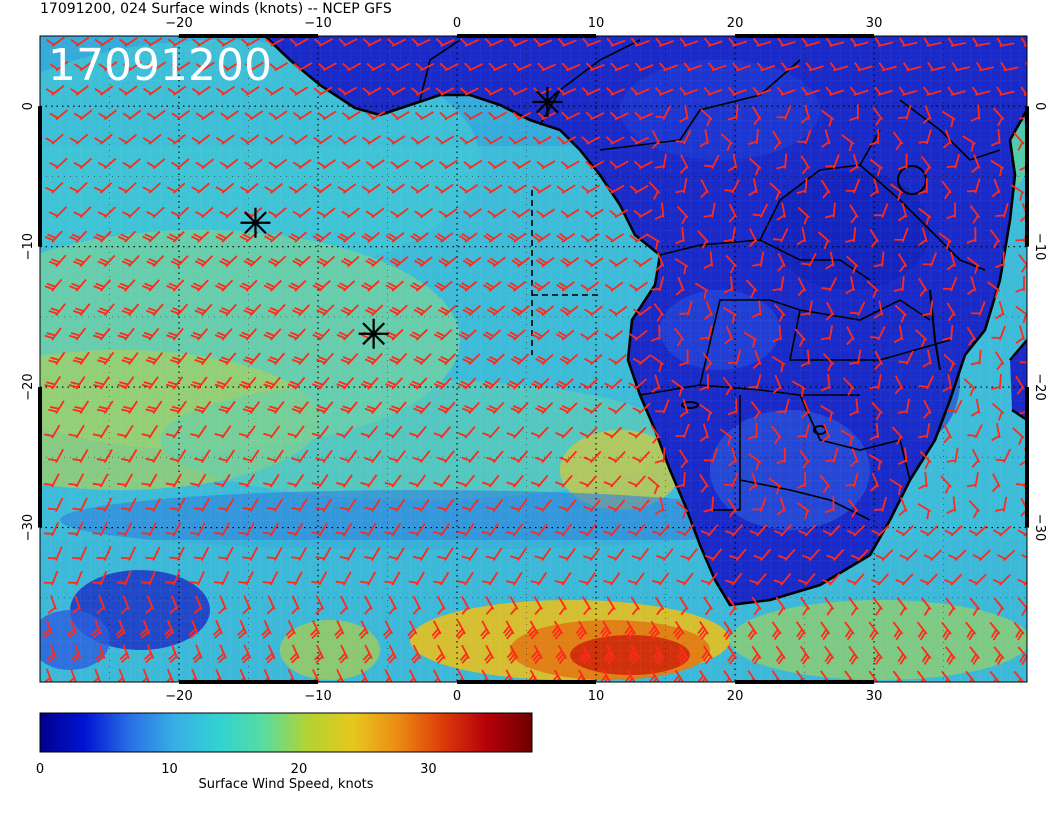 Image resolution: width=1056 pixels, height=816 pixels. What do you see at coordinates (1027, 176) in the screenshot?
I see `scale-bar-right` at bounding box center [1027, 176].